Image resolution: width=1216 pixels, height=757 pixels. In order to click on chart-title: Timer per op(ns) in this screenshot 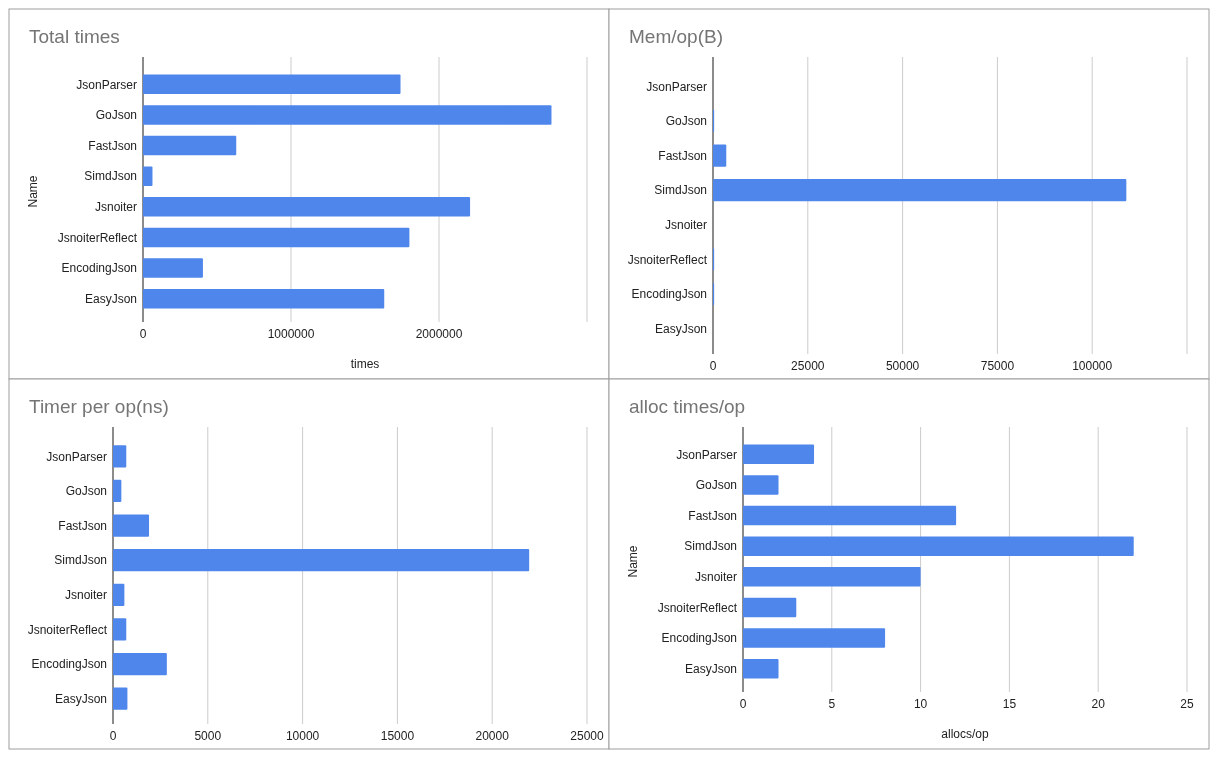, I will do `click(99, 406)`.